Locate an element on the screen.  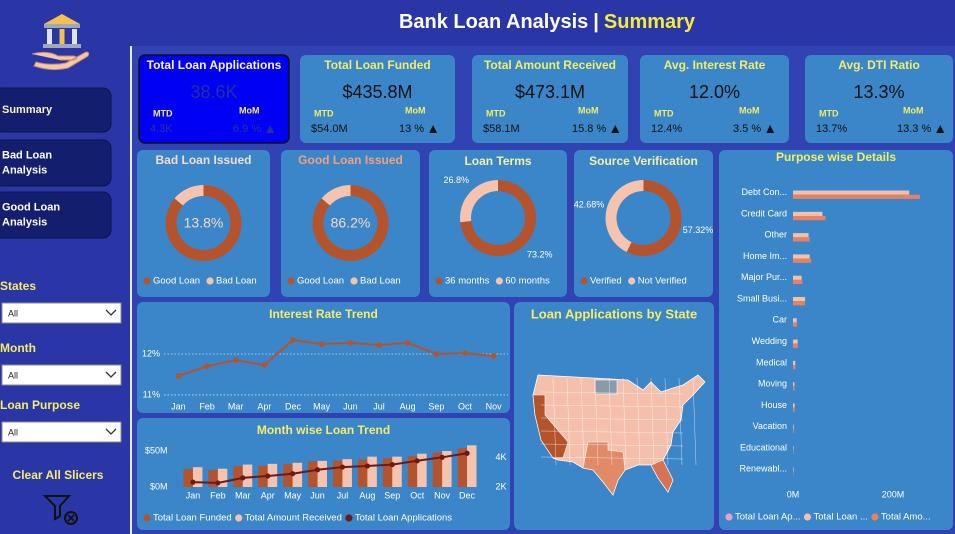
x-tick-label: Apr is located at coordinates (264, 406).